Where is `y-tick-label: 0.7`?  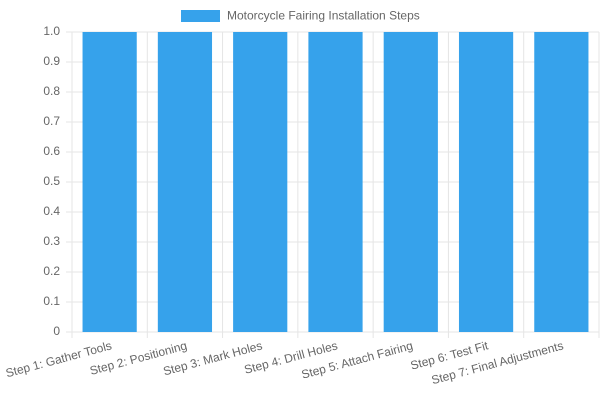
y-tick-label: 0.7 is located at coordinates (51, 121).